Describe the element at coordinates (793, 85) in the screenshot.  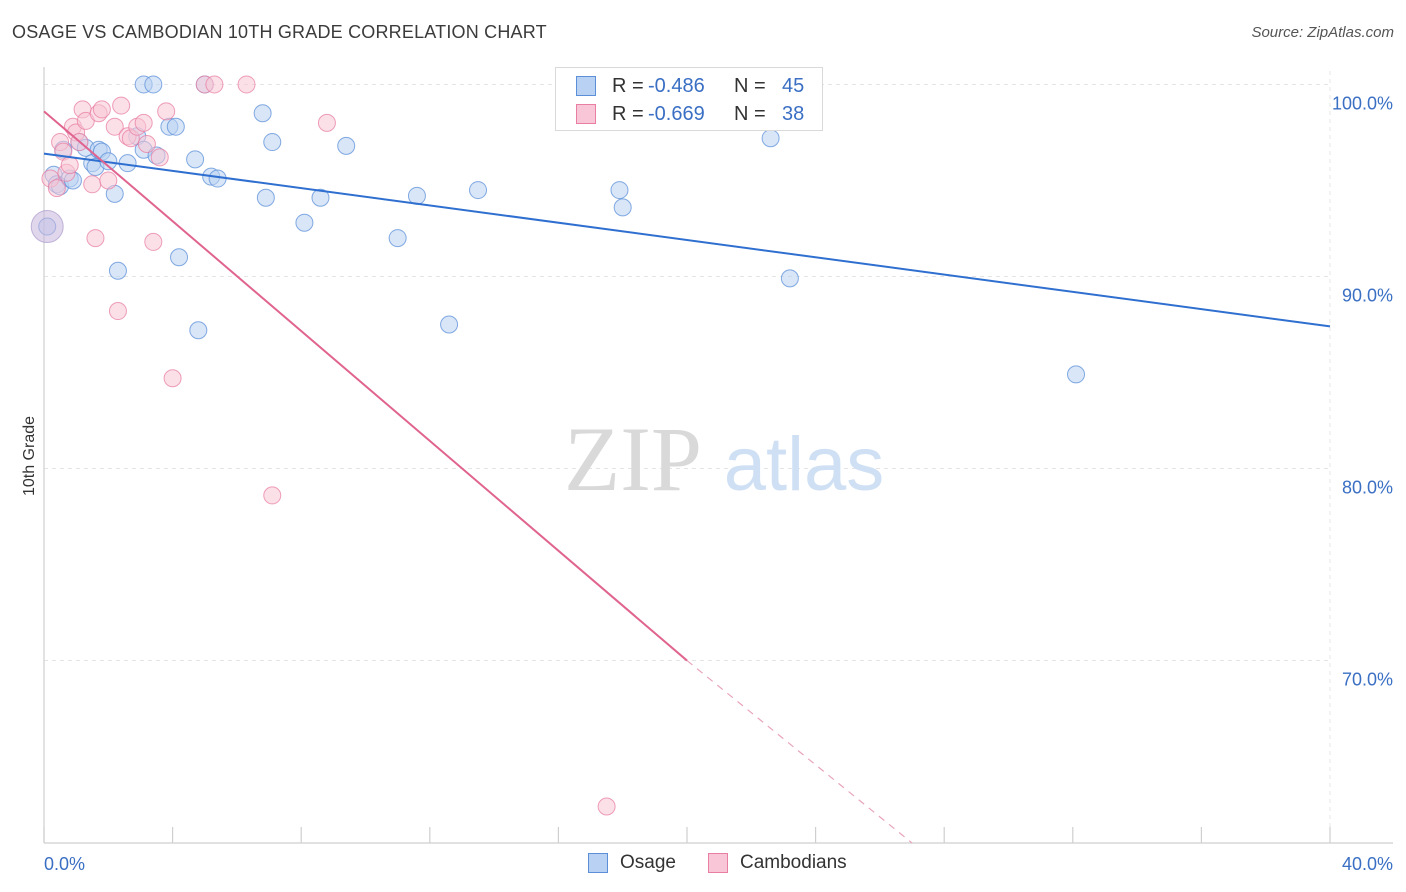
I see `n-value-osage: 45` at that location.